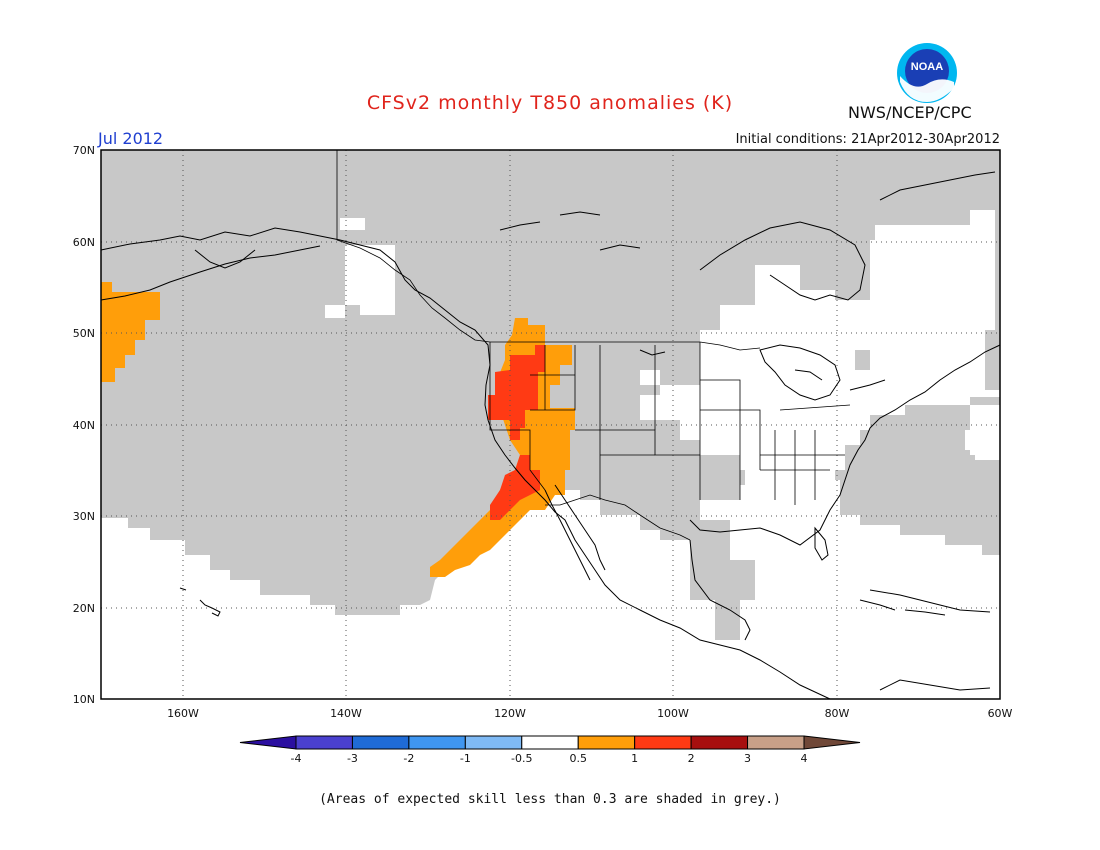 The image size is (1100, 850). What do you see at coordinates (346, 713) in the screenshot?
I see `lon-label: 140W` at bounding box center [346, 713].